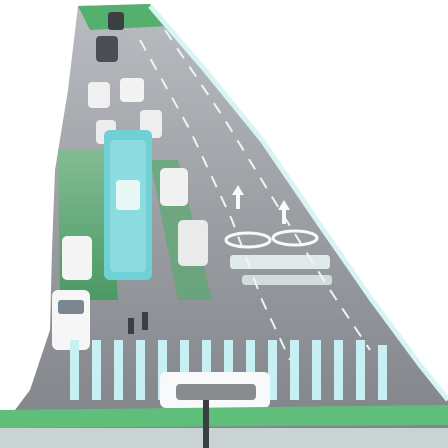  Describe the element at coordinates (228, 370) in the screenshot. I see `crosswalk` at that location.